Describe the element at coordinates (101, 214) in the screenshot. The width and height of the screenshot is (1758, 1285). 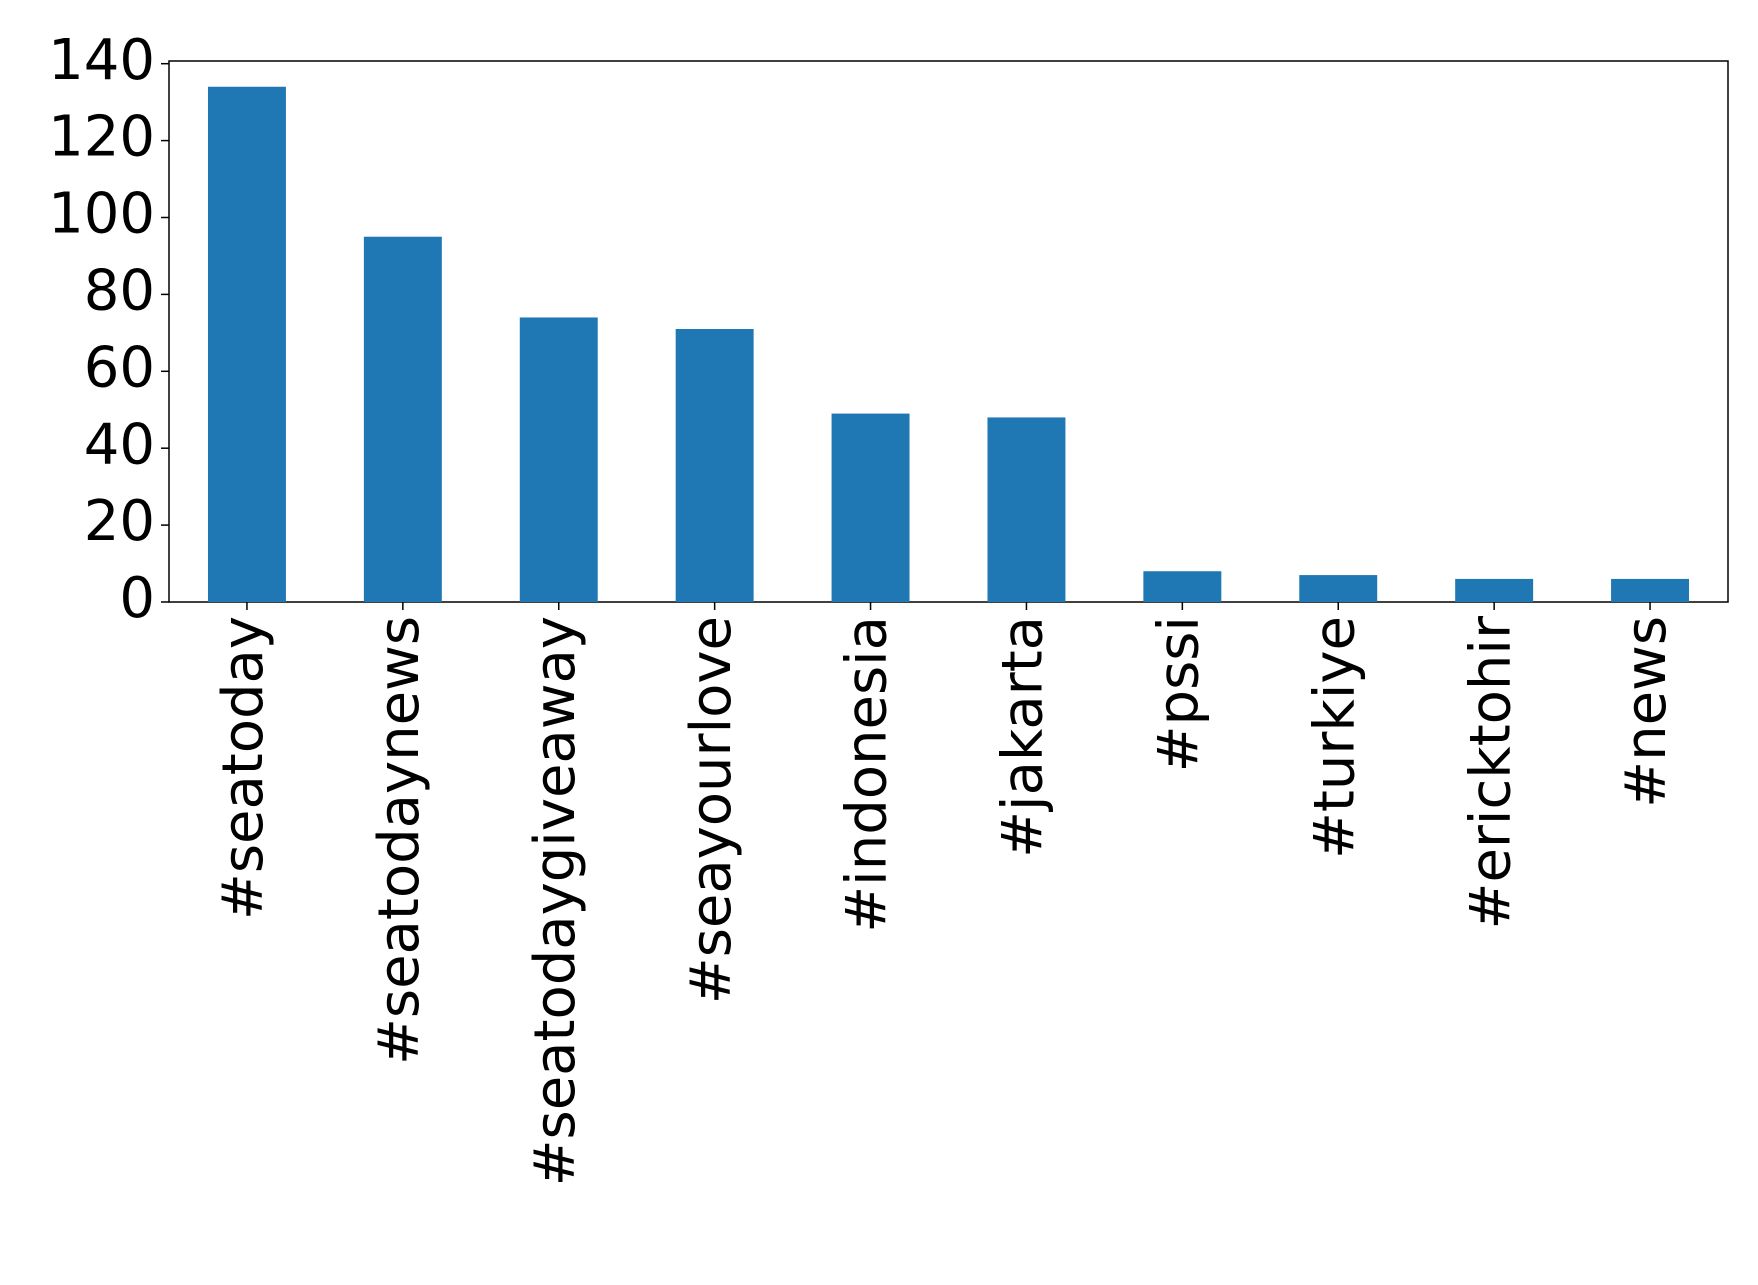
I see `y-tick-label: 100` at that location.